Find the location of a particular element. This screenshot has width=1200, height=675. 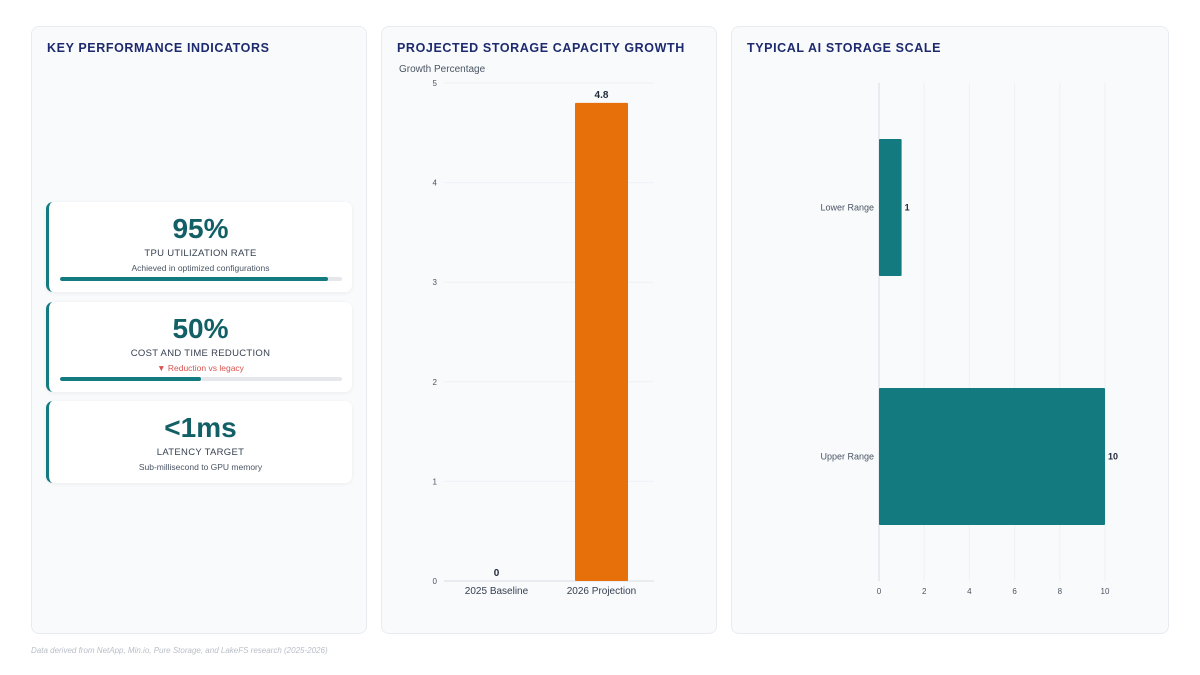

kpi-value: <1ms is located at coordinates (200, 427).